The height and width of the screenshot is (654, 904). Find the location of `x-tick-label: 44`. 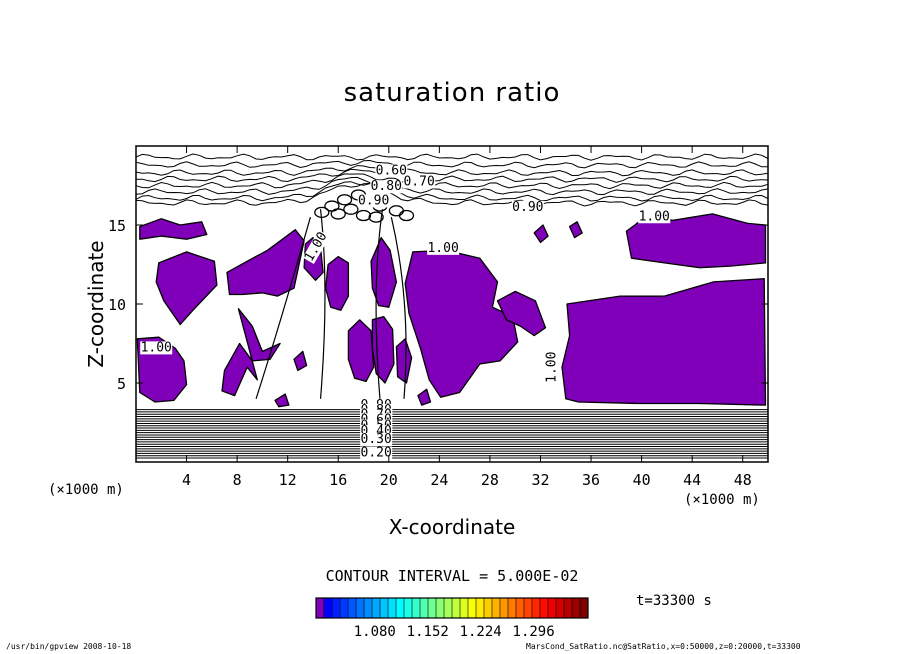

x-tick-label: 44 is located at coordinates (692, 480).